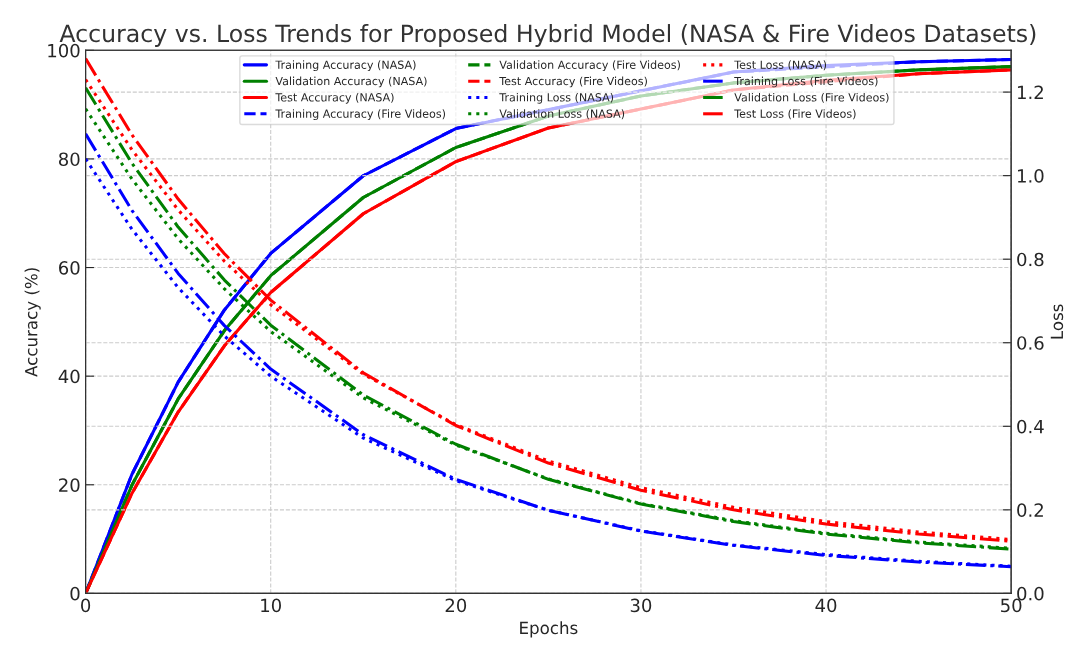  Describe the element at coordinates (69, 268) in the screenshot. I see `y-tick-label: 60` at that location.